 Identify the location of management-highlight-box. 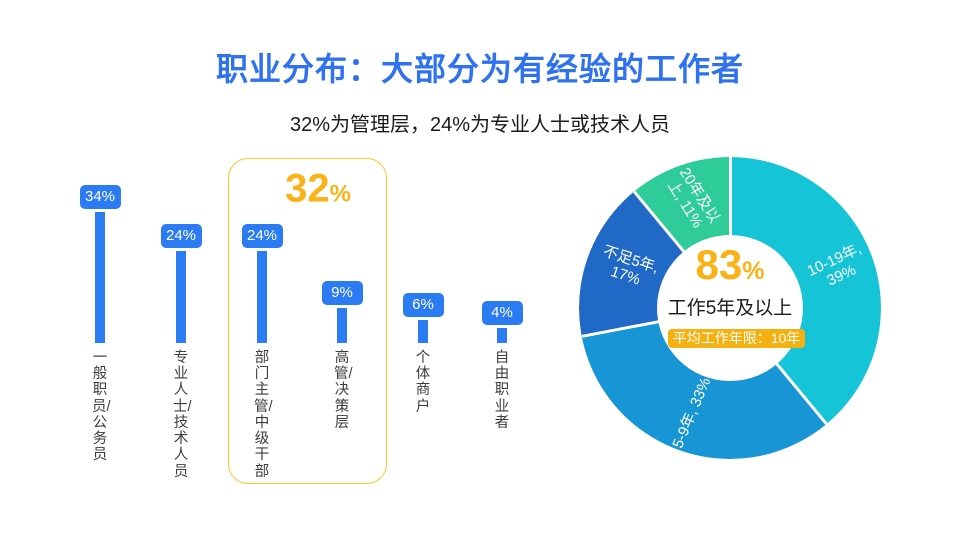
(307, 321).